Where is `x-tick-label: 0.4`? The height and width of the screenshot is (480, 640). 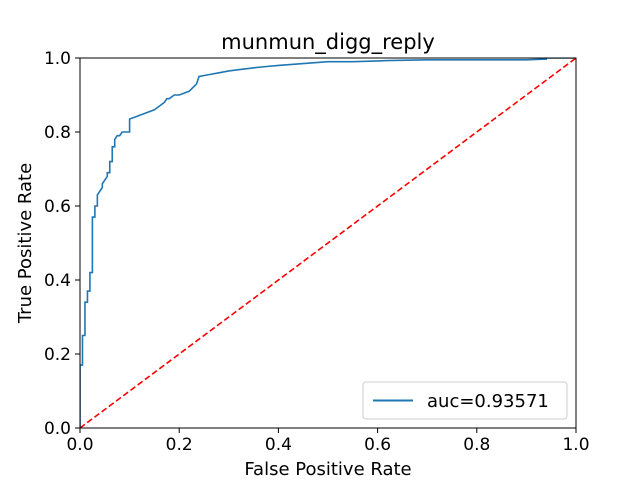 x-tick-label: 0.4 is located at coordinates (278, 445).